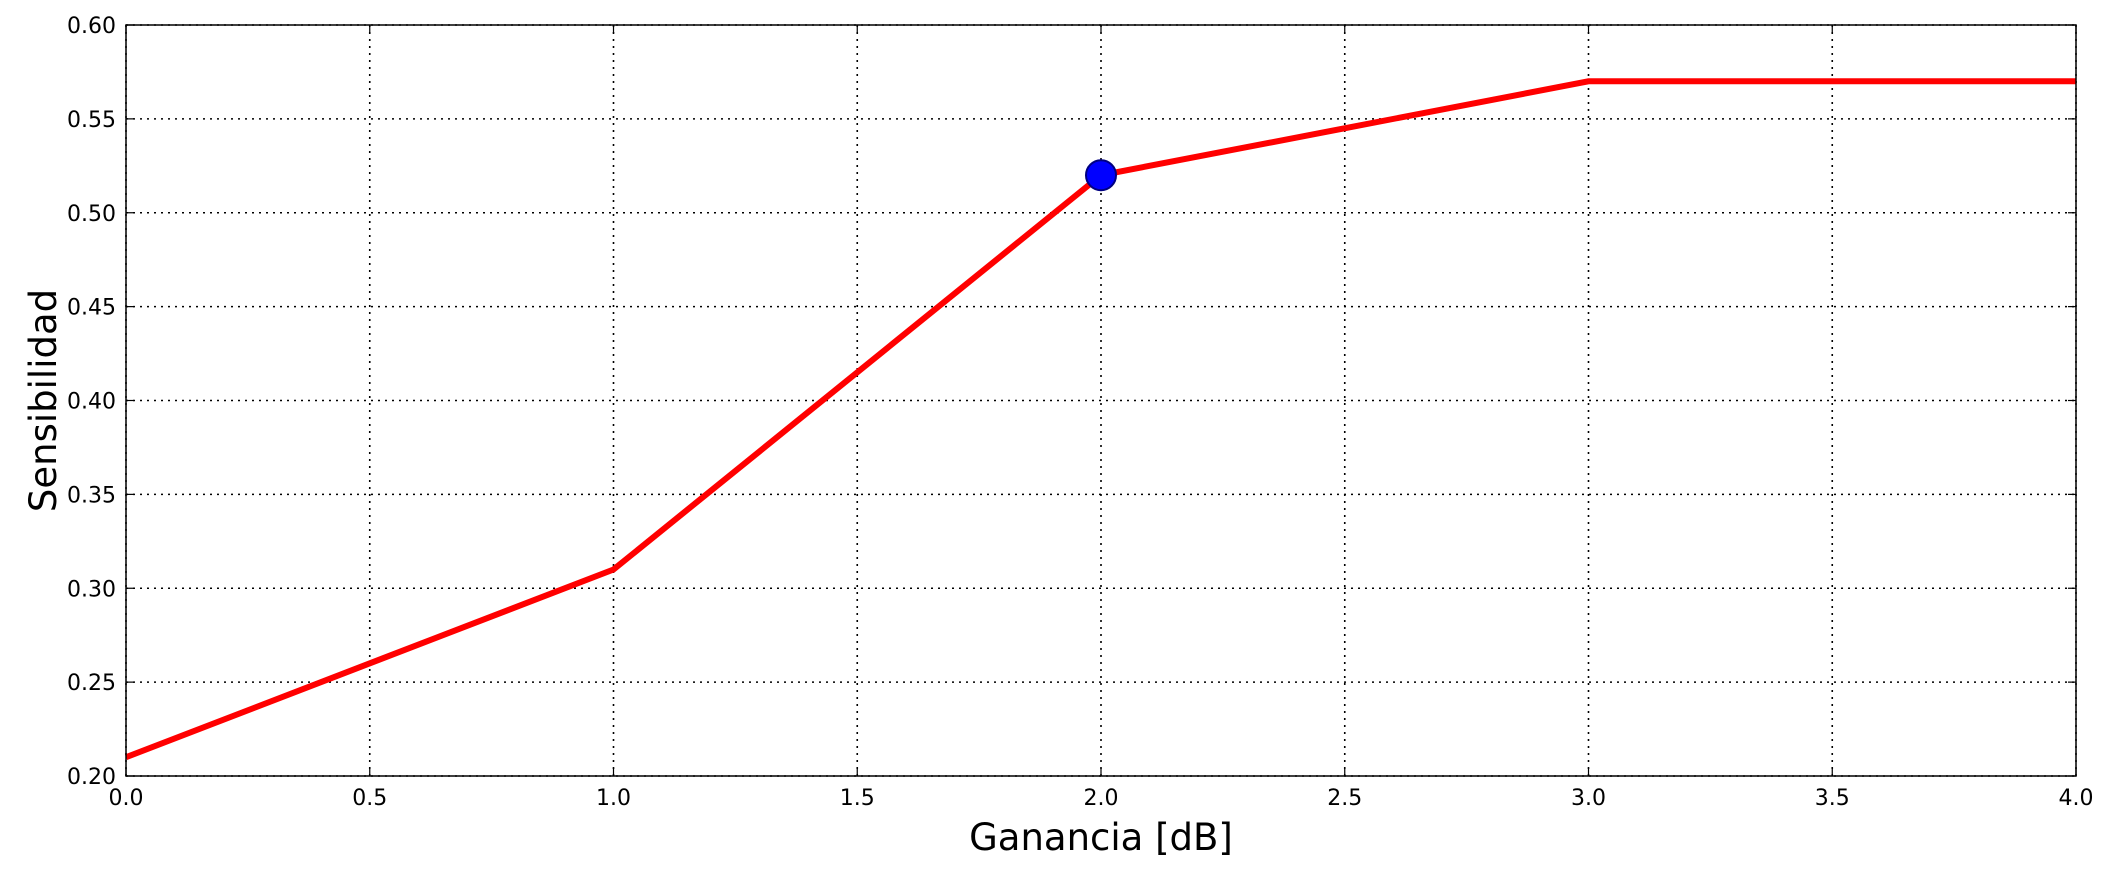  What do you see at coordinates (613, 798) in the screenshot?
I see `x-tick-label: 1.0` at bounding box center [613, 798].